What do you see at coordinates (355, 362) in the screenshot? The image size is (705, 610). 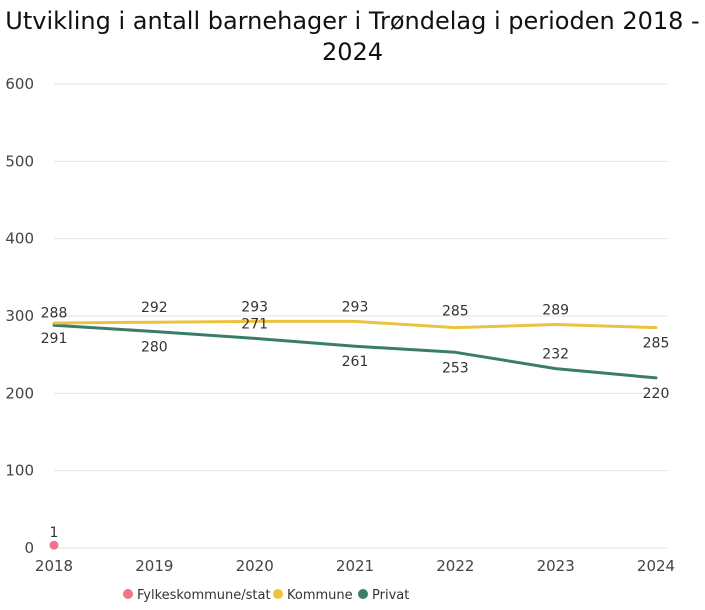 I see `data-label-privat-2021: 261` at bounding box center [355, 362].